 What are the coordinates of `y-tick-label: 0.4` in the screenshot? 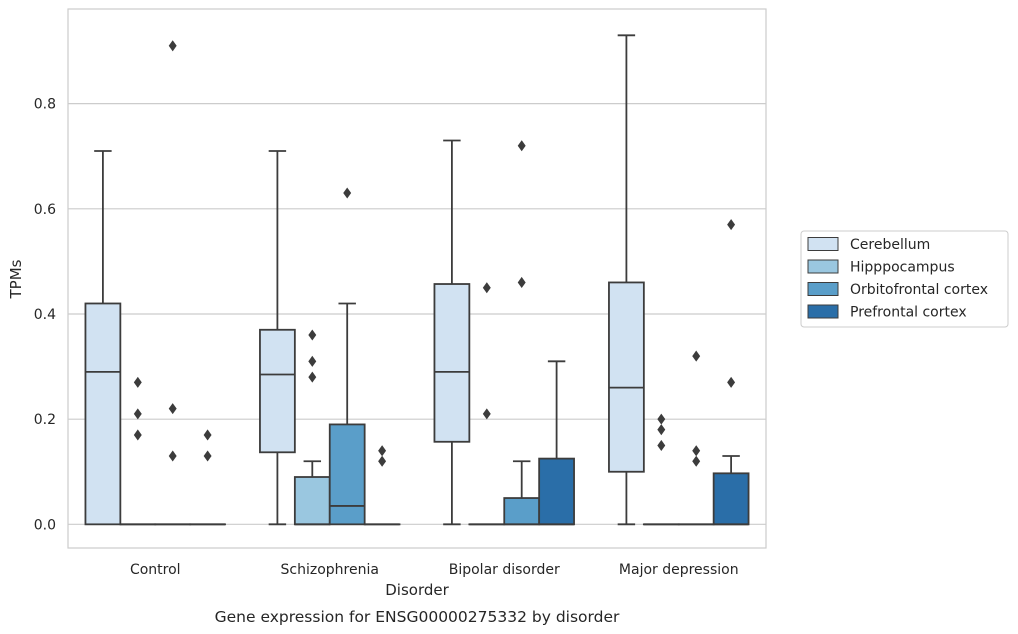 It's located at (45, 315).